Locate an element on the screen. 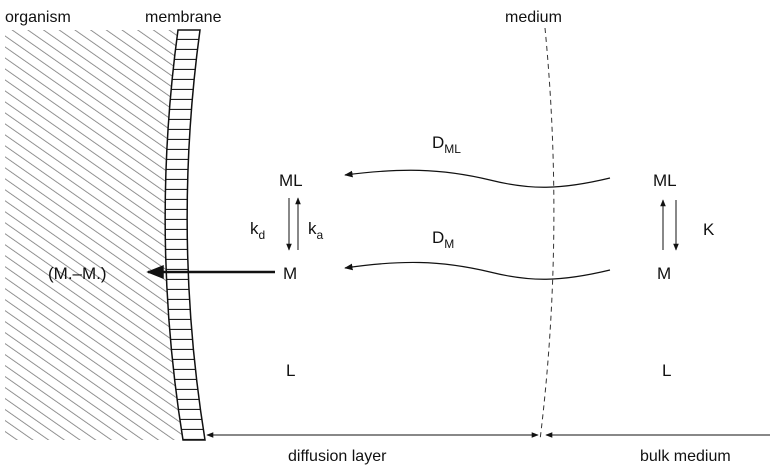 The width and height of the screenshot is (771, 468). label: organism is located at coordinates (38, 17).